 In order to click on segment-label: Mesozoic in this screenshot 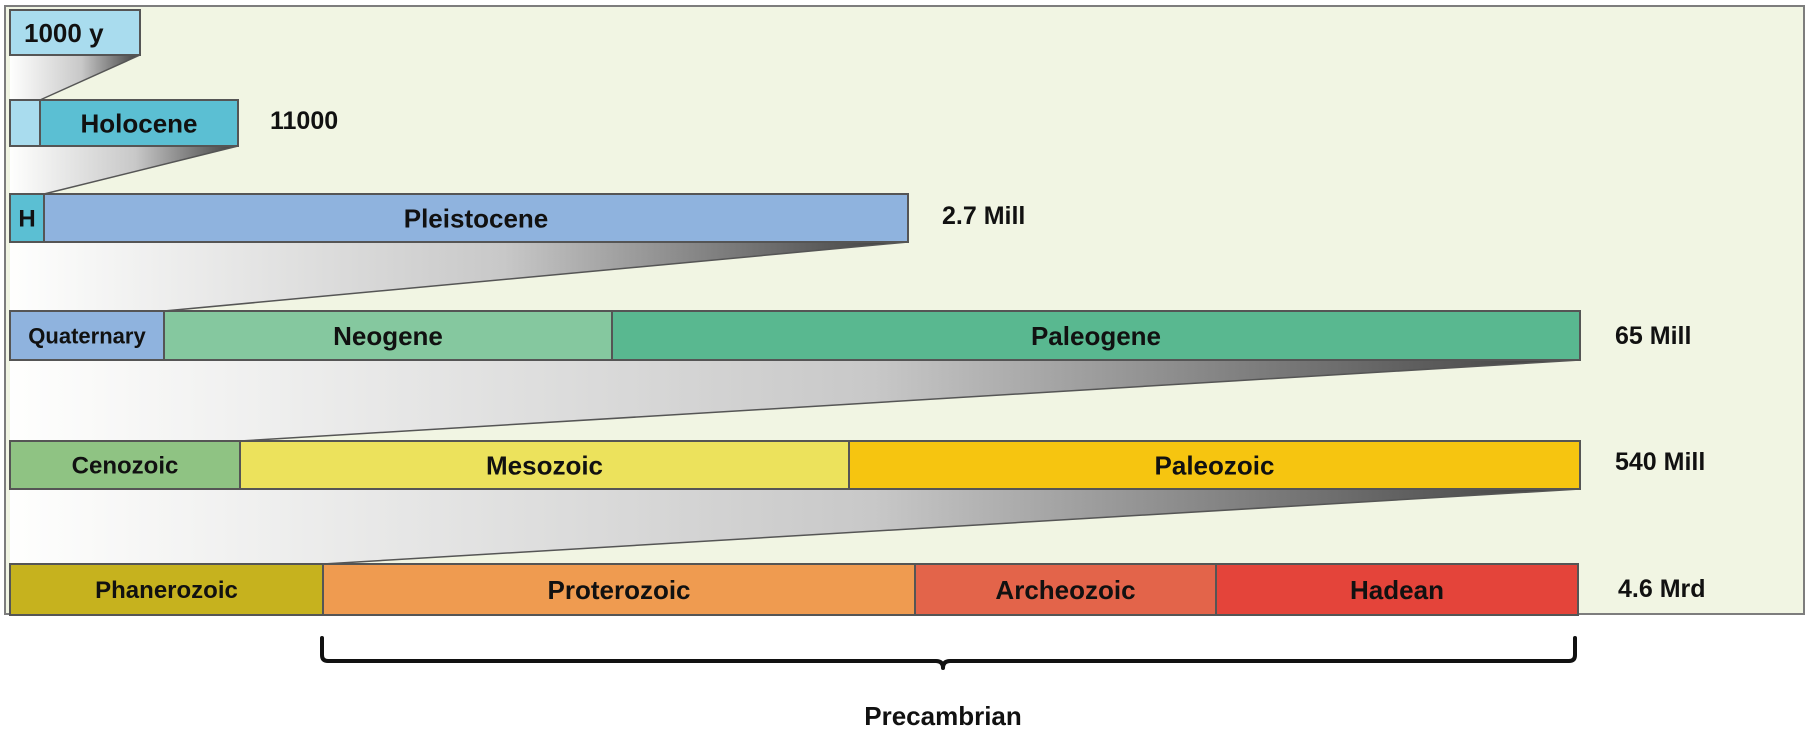, I will do `click(544, 465)`.